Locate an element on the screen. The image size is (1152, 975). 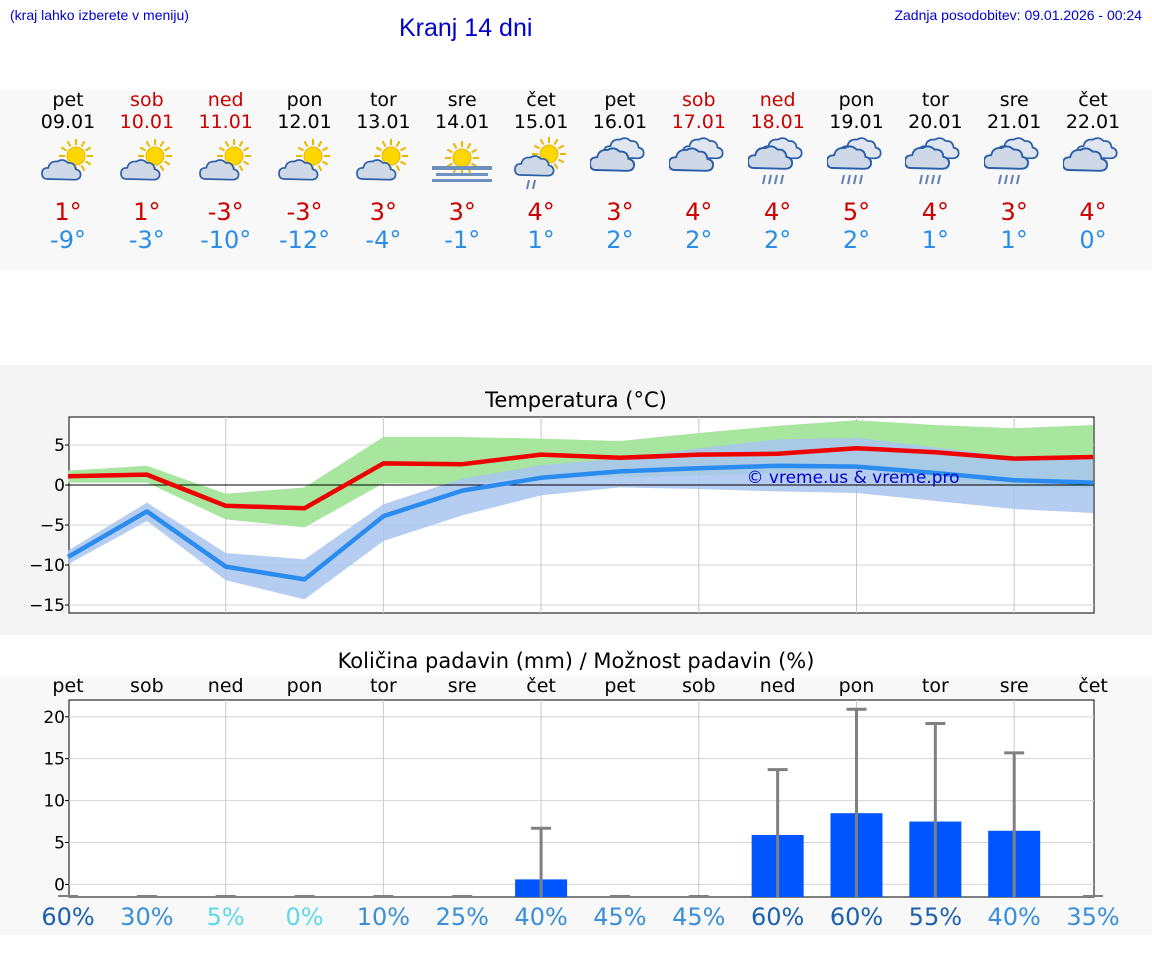
min-temp: 0° is located at coordinates (1093, 240).